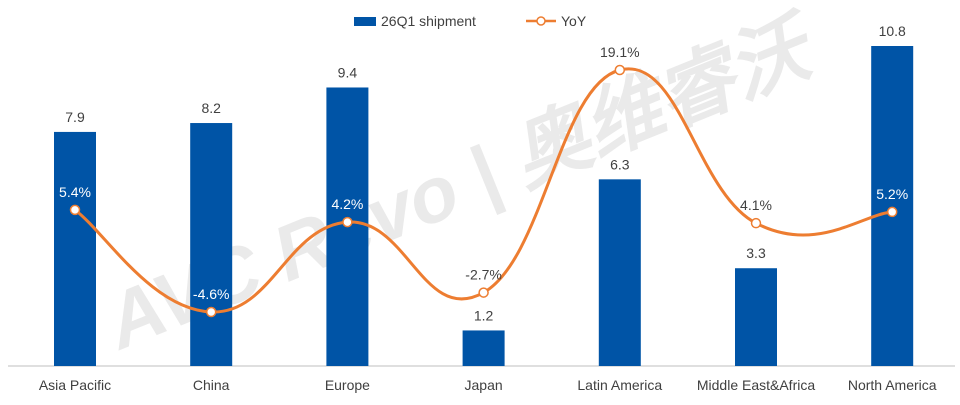 Image resolution: width=960 pixels, height=405 pixels. Describe the element at coordinates (756, 317) in the screenshot. I see `bar-middle-east-africa` at that location.